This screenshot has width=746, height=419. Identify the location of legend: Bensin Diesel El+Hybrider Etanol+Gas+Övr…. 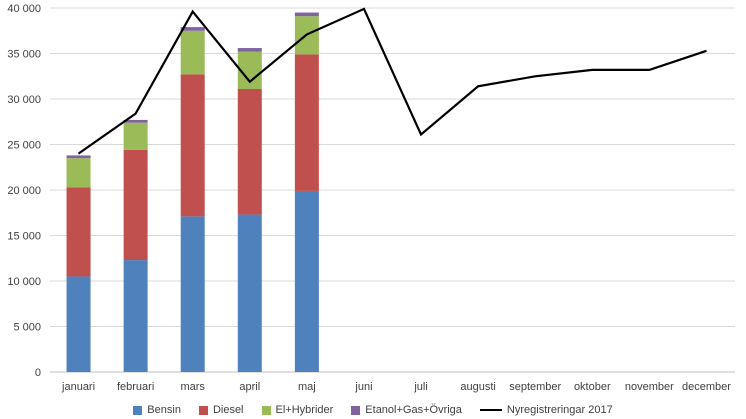
(373, 410).